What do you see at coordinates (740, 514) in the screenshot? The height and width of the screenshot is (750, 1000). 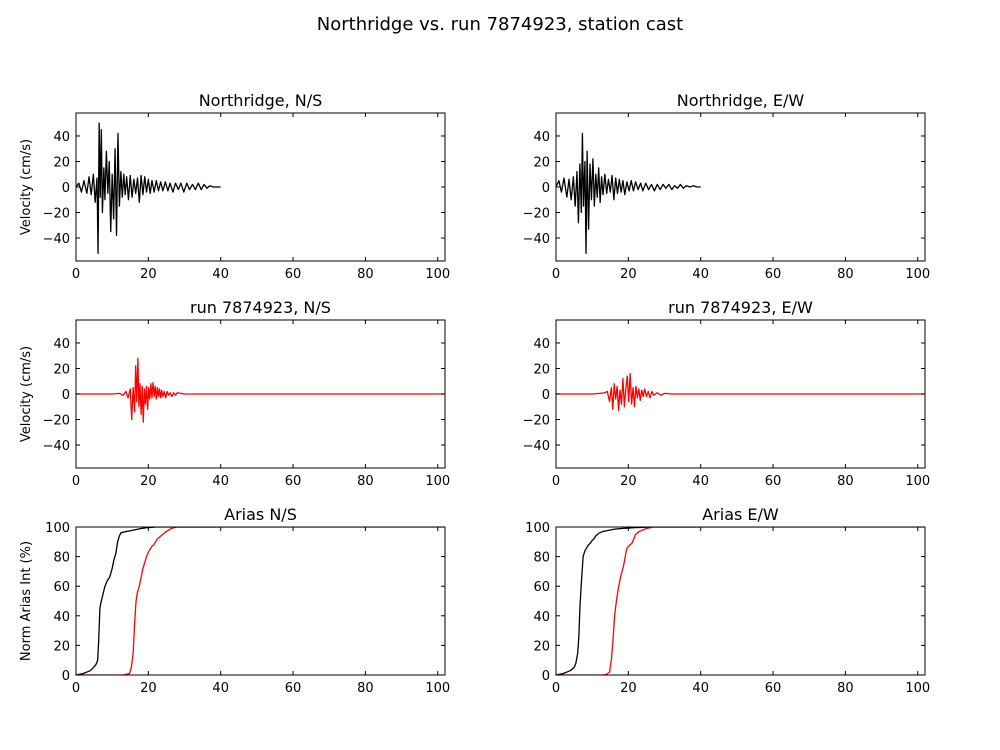 I see `panel-title: Arias E/W` at bounding box center [740, 514].